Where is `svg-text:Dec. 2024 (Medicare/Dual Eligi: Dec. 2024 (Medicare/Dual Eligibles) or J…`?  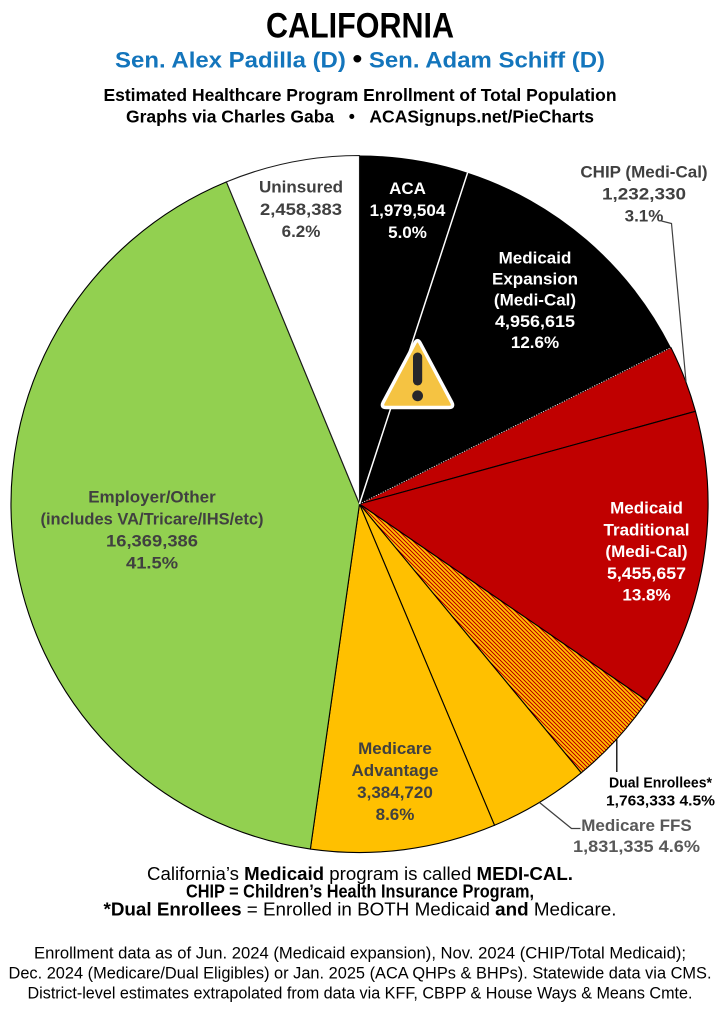
svg-text:Dec. 2024 (Medicare/Dual Eligi: Dec. 2024 (Medicare/Dual Eligibles) or J… is located at coordinates (360, 973).